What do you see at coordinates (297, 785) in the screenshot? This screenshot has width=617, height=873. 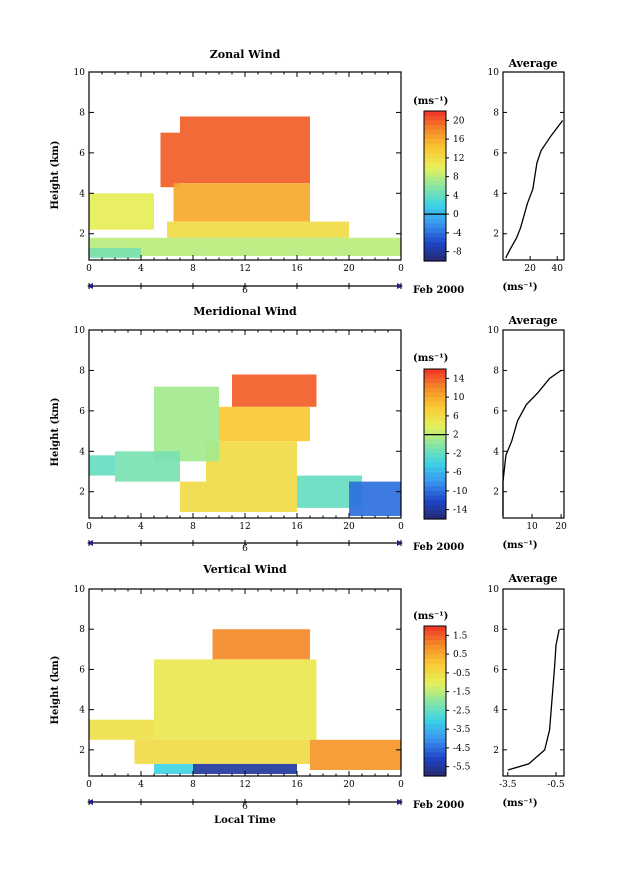 I see `x-tick-label: 16` at bounding box center [297, 785].